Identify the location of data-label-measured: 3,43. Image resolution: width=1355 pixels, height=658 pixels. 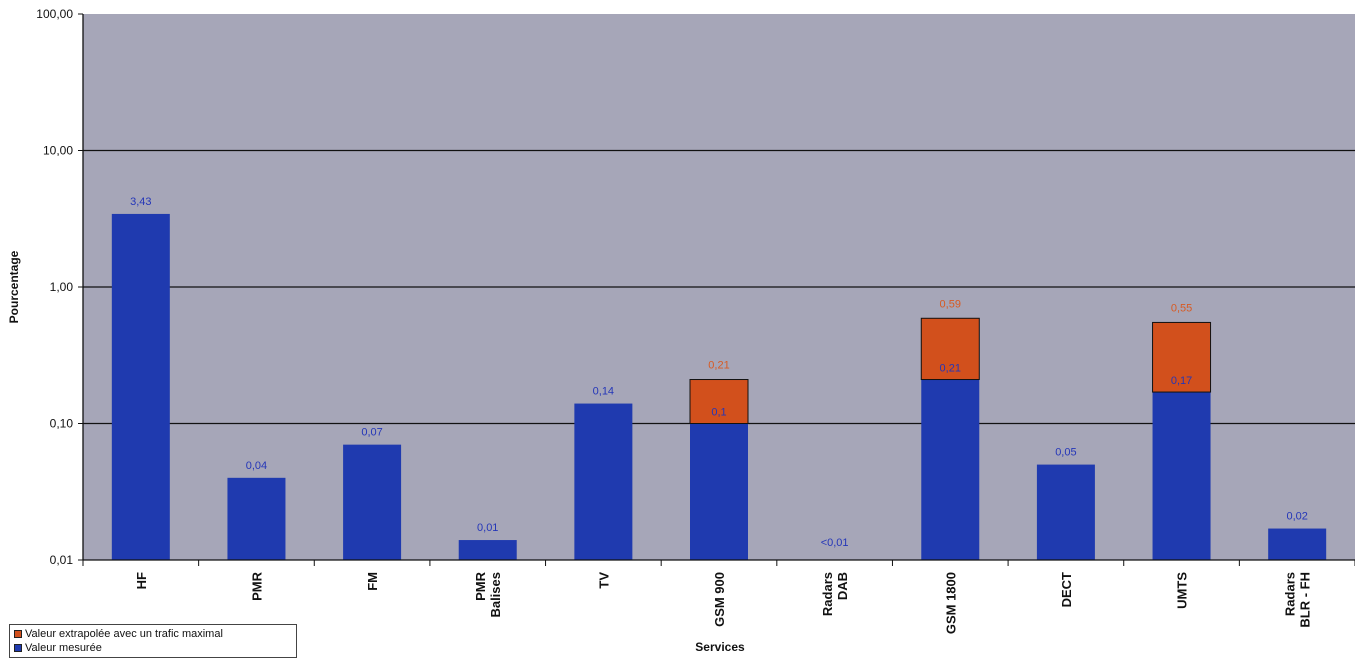
(140, 202).